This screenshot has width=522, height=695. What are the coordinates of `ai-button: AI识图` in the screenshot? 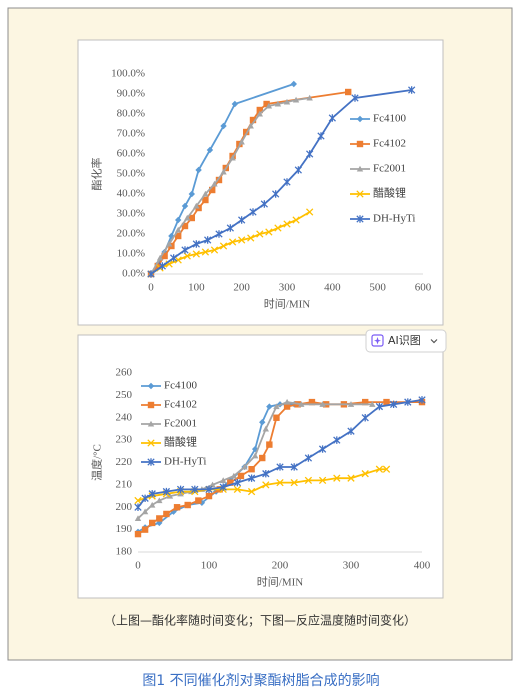 It's located at (406, 341).